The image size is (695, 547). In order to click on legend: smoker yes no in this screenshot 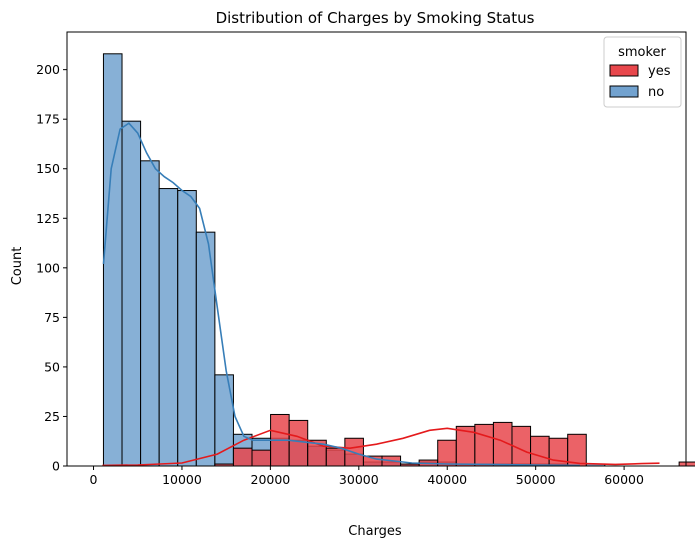, I will do `click(642, 72)`.